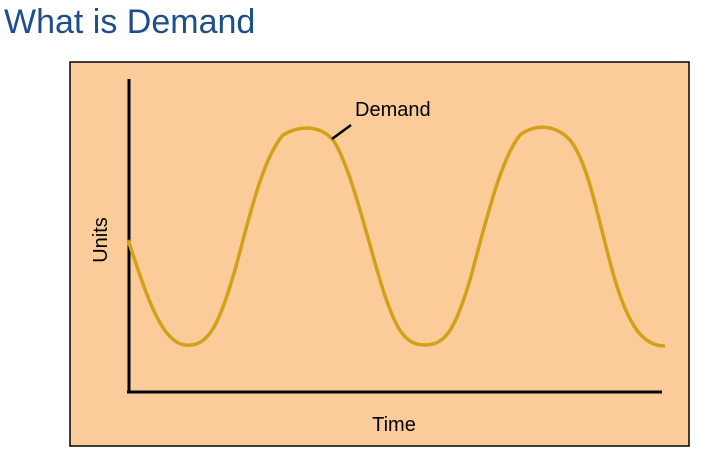 The image size is (720, 460). What do you see at coordinates (101, 240) in the screenshot?
I see `y-axis-label: Units` at bounding box center [101, 240].